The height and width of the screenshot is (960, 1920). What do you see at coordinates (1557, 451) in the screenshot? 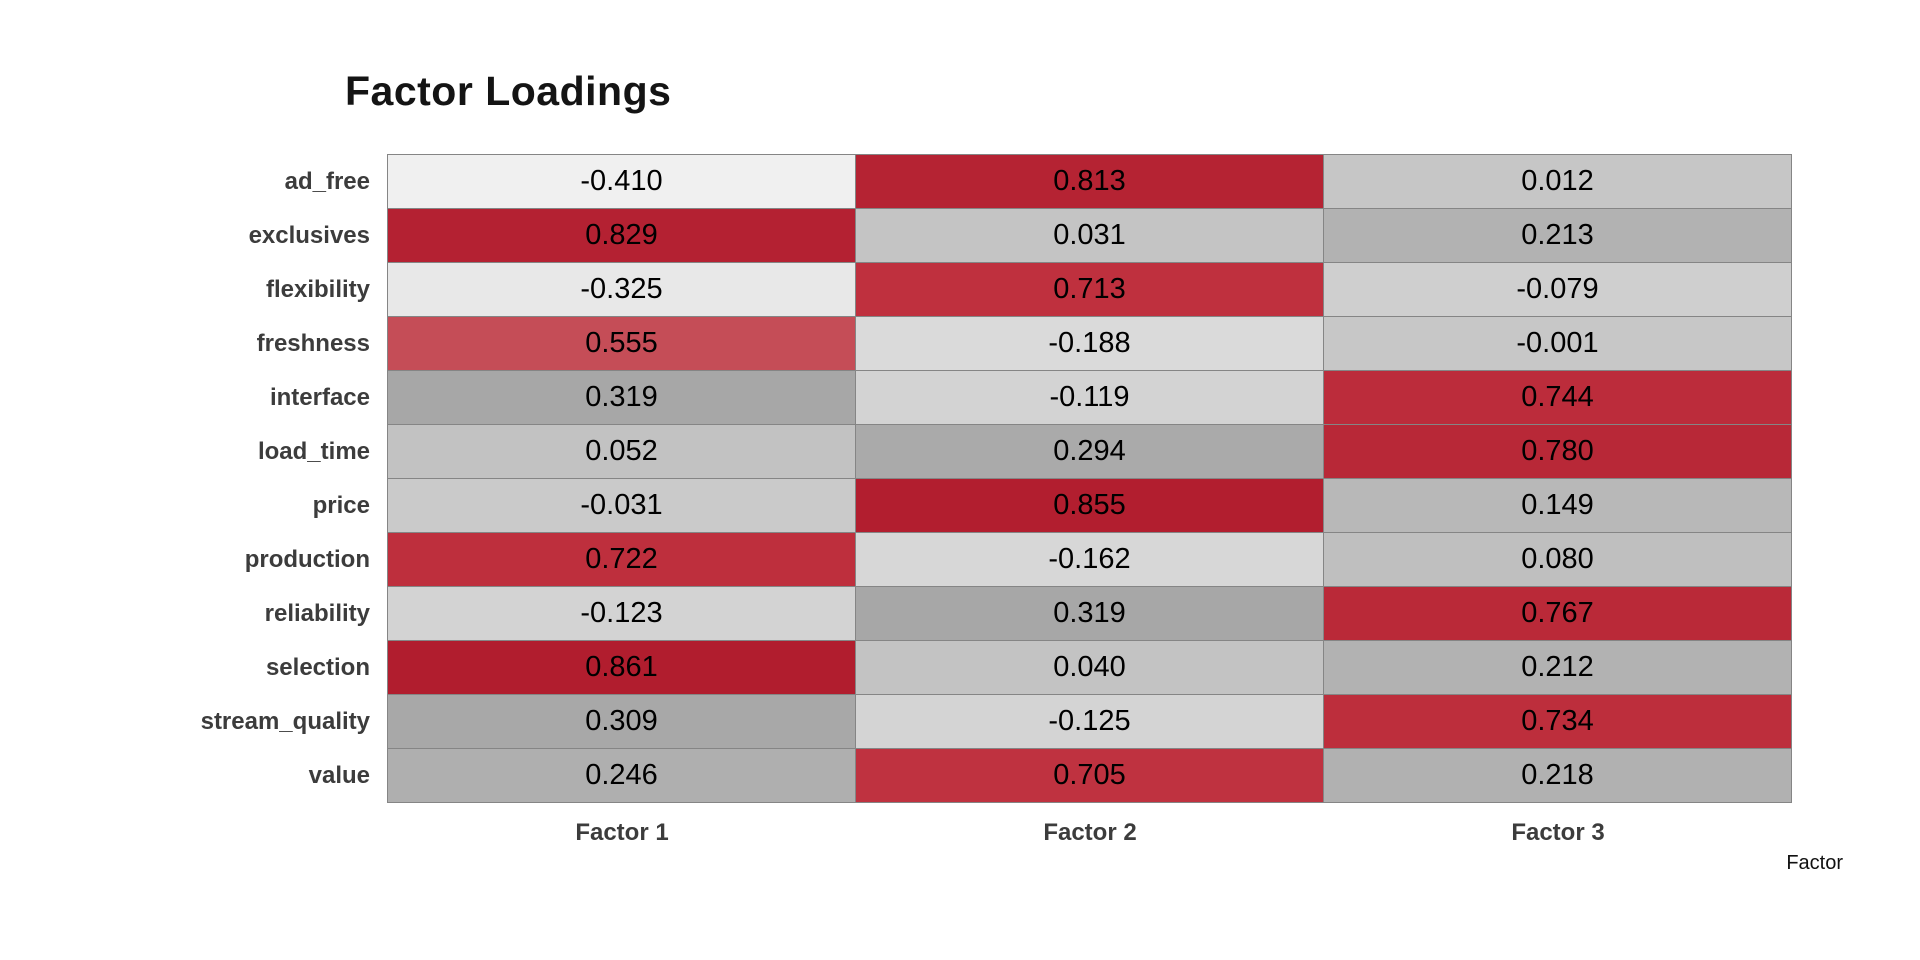
I see `heatmap-cell: 0.780` at bounding box center [1557, 451].